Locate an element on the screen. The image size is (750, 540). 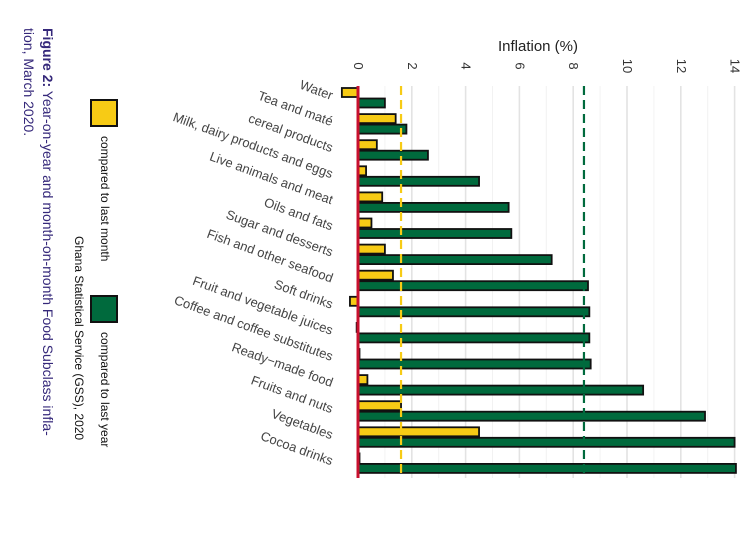
legend-label-month: compared to last month is located at coordinates (105, 198).